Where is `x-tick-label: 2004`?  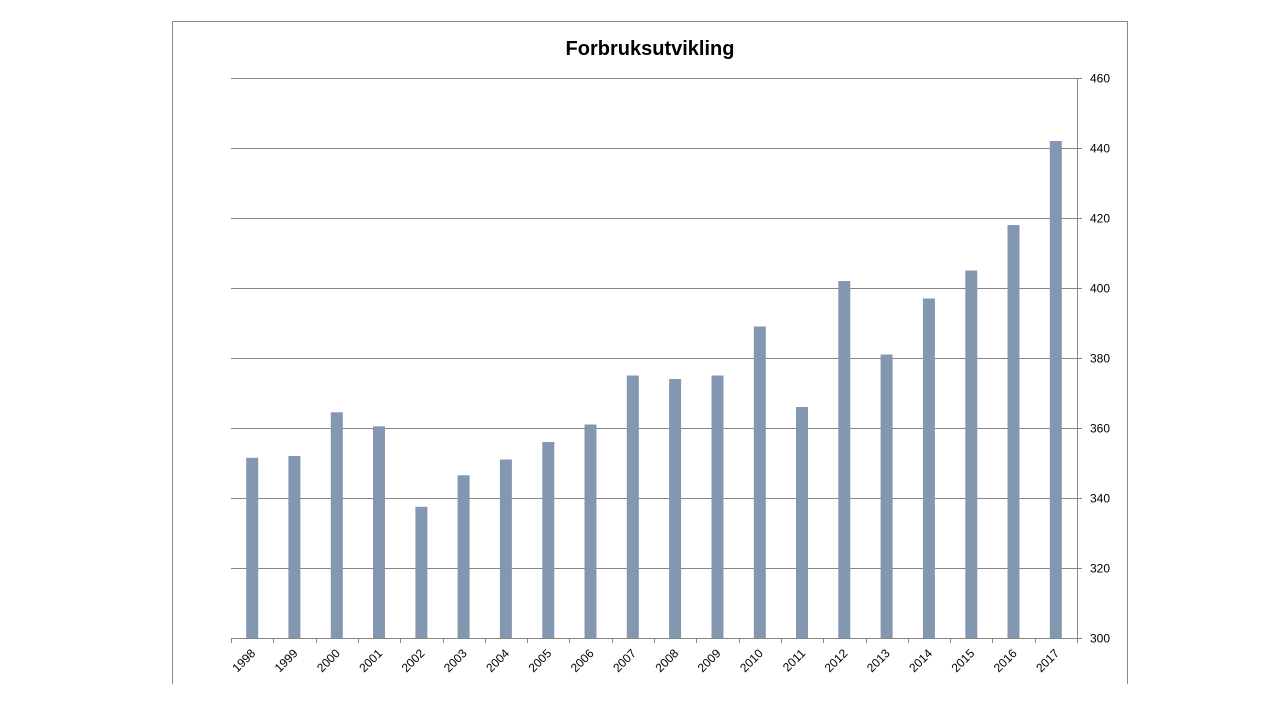 x-tick-label: 2004 is located at coordinates (497, 660).